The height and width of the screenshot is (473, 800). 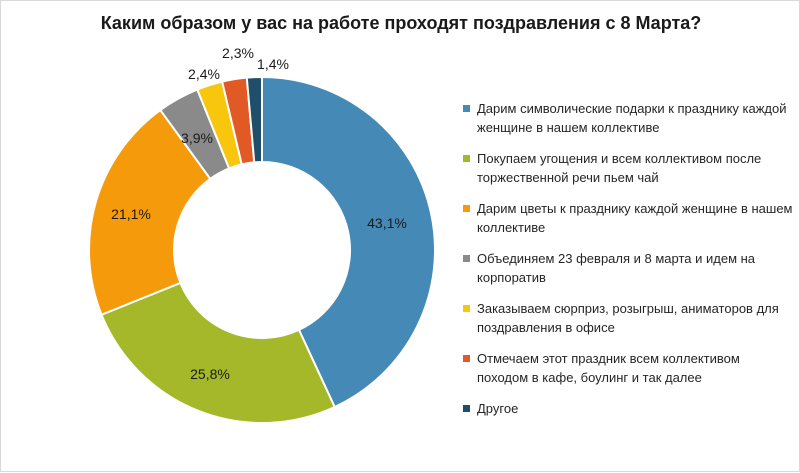 I want to click on slice-value-label-7: 1,4%, so click(x=273, y=64).